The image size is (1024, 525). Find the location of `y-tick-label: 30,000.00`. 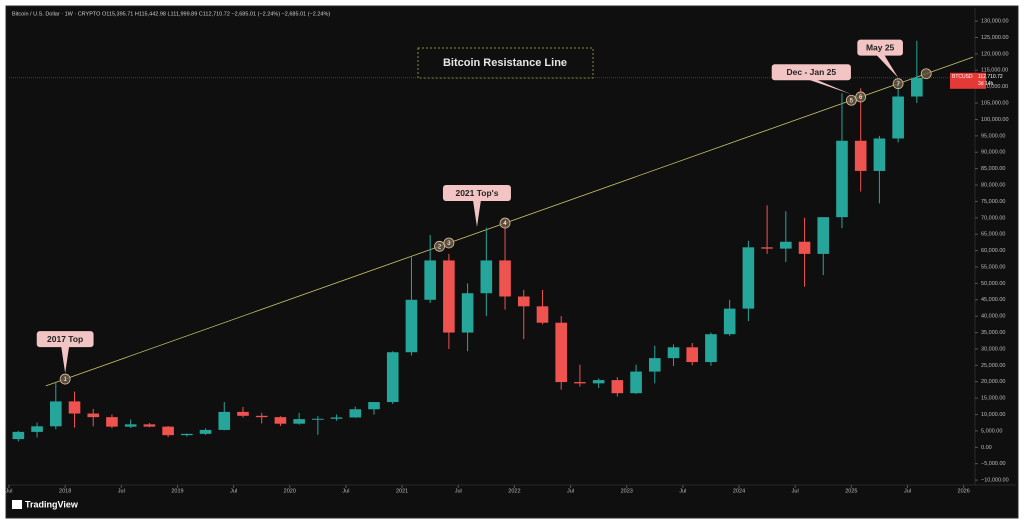

y-tick-label: 30,000.00 is located at coordinates (993, 349).